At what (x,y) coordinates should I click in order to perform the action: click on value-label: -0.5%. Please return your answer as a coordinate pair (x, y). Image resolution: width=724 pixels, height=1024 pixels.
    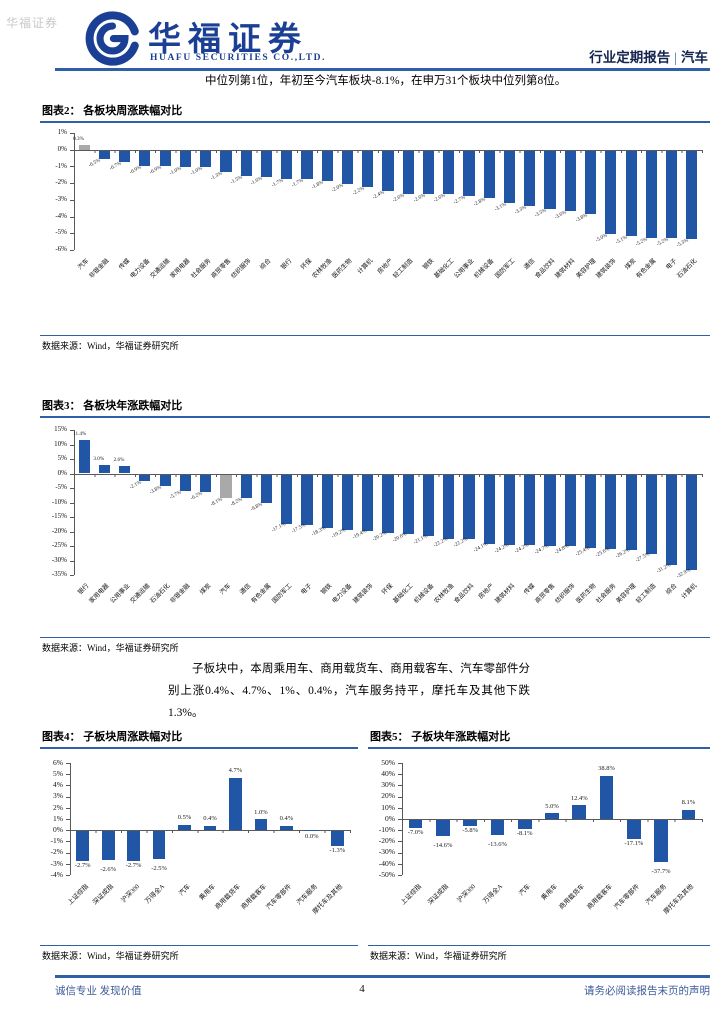
    Looking at the image, I should click on (94, 163).